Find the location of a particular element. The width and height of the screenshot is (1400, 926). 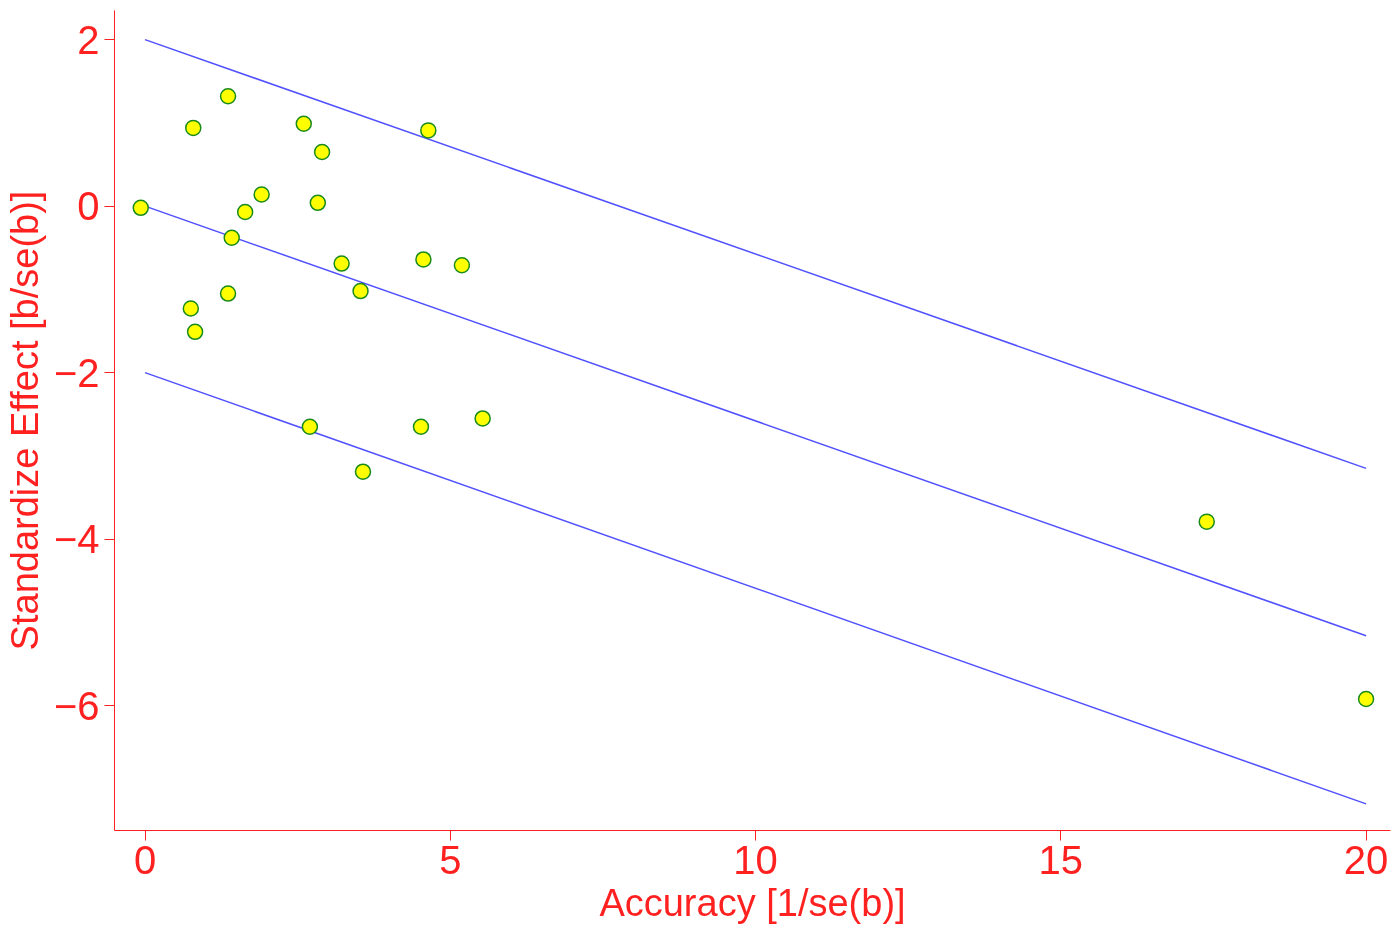

y-tick-label: −6 is located at coordinates (76, 705).